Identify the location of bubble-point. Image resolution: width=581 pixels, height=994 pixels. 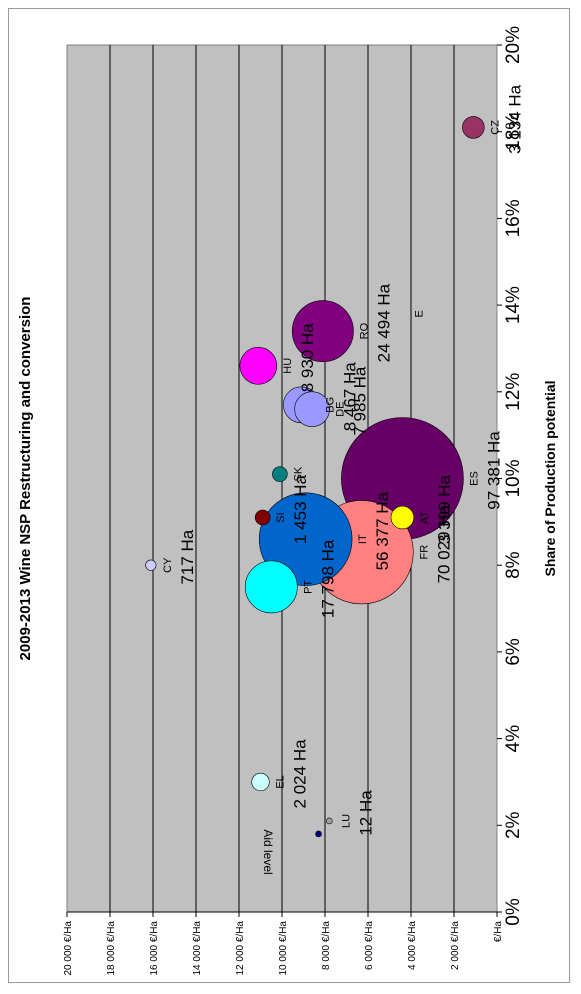
(318, 834).